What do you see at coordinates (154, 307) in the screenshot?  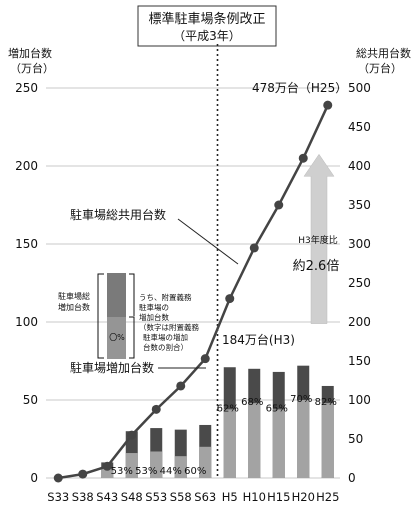 I see `legend-mandatory-label-2: 駐車場の` at bounding box center [154, 307].